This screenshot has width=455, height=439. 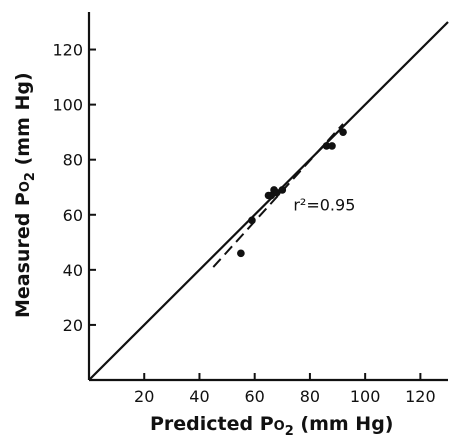 I want to click on y-tick-label: 100, so click(x=67, y=105).